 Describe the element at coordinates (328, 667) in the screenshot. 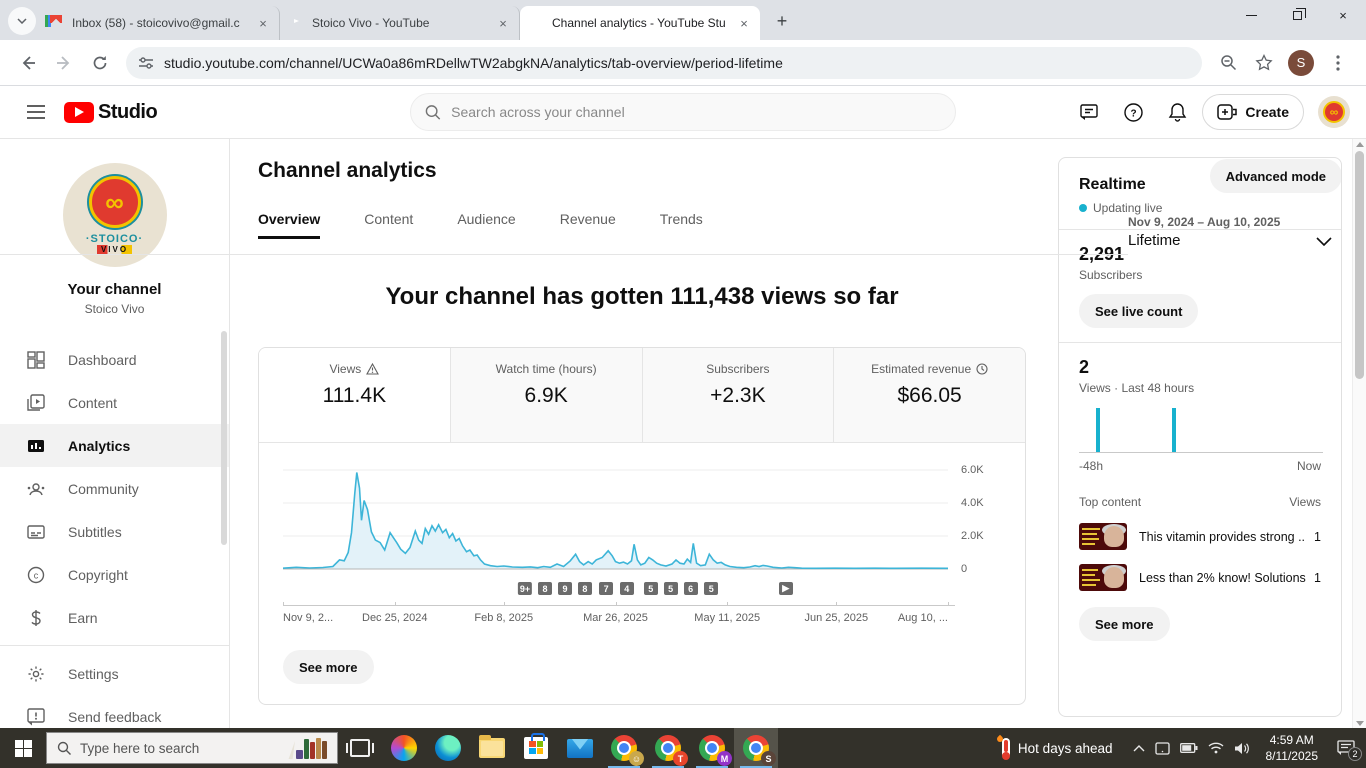

I see `see-more-button: See more` at that location.